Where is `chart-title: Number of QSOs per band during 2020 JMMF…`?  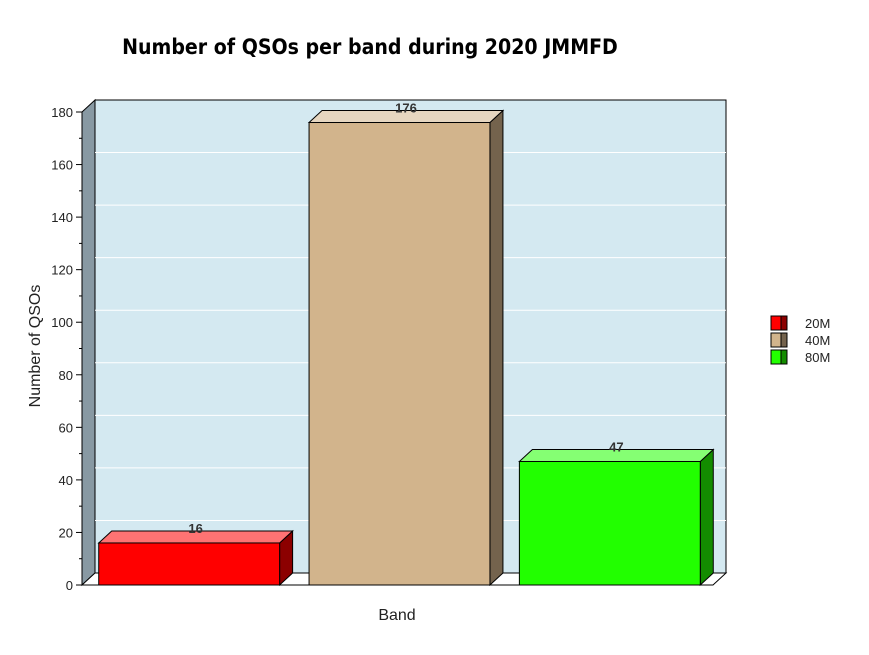 chart-title: Number of QSOs per band during 2020 JMMF… is located at coordinates (370, 46).